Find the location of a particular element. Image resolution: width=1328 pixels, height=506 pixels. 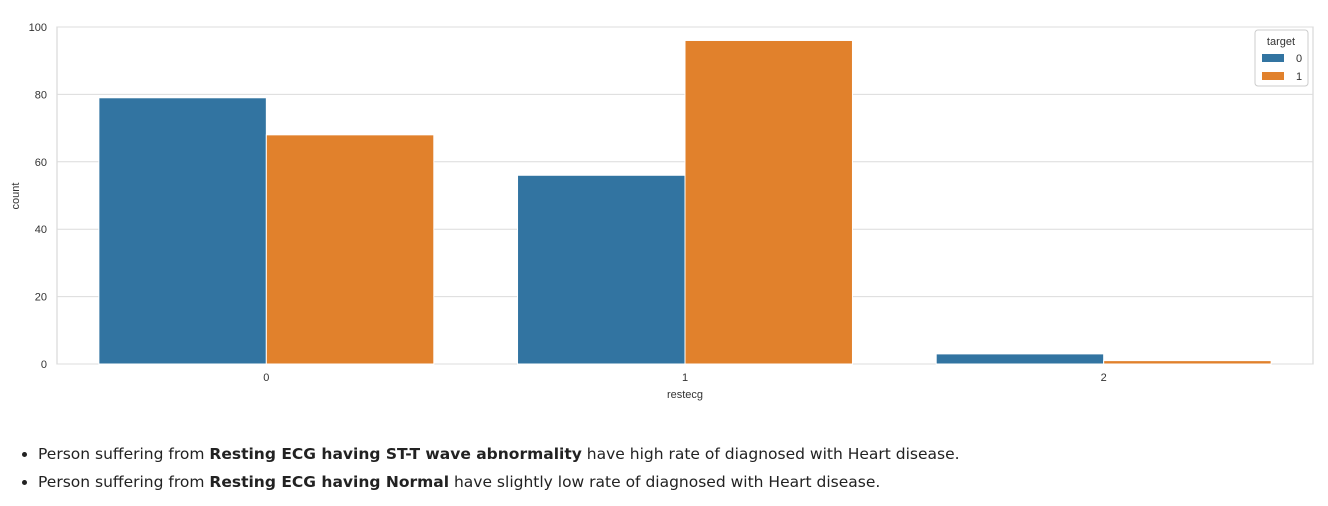

observation-highlight: Resting ECG having ST-T wave abnormality is located at coordinates (395, 454).